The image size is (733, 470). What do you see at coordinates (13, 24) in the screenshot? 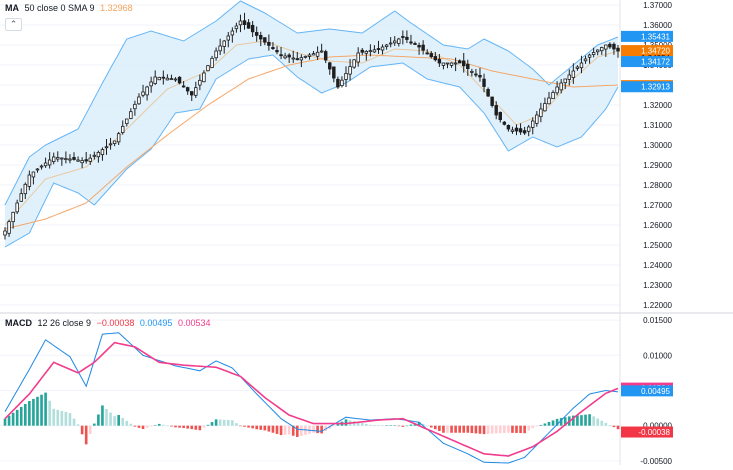
I see `chevron-up-icon: ⌃` at bounding box center [13, 24].